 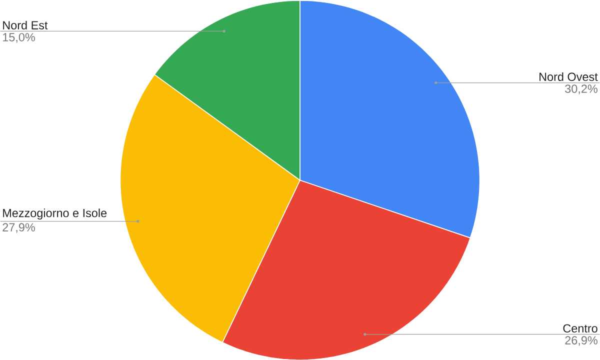 I want to click on slice-label: Nord Est, so click(x=25, y=25).